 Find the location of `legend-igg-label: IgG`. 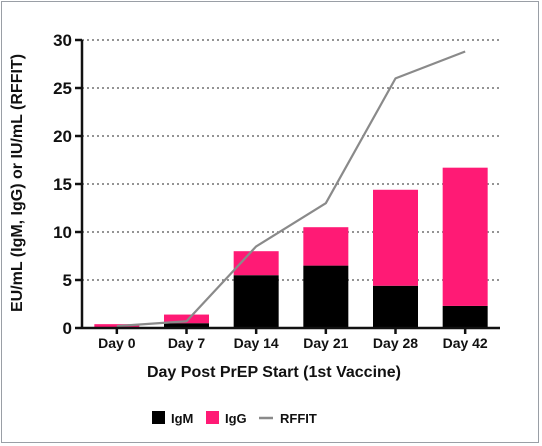

legend-igg-label: IgG is located at coordinates (236, 418).